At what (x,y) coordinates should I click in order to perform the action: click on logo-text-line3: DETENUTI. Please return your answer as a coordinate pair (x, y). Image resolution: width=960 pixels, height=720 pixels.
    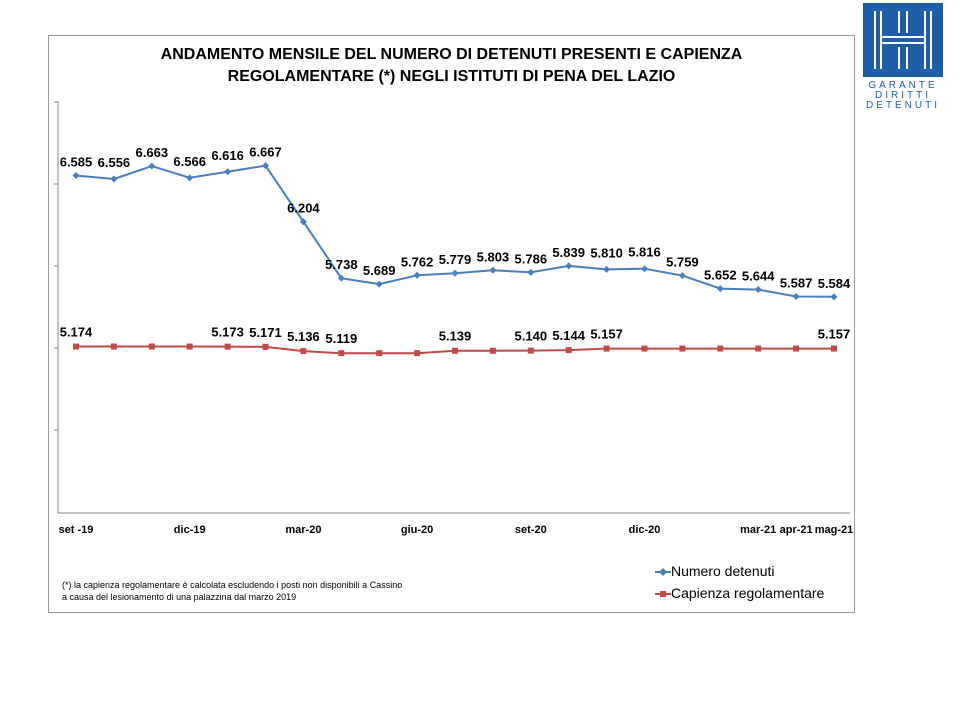
    Looking at the image, I should click on (903, 105).